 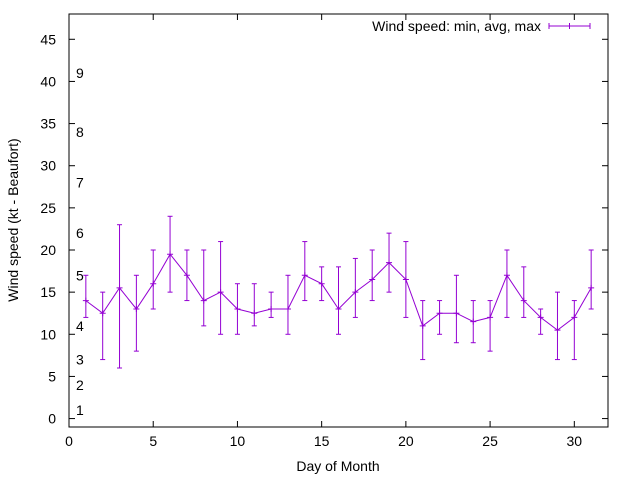 What do you see at coordinates (80, 410) in the screenshot?
I see `beaufort-label: 1` at bounding box center [80, 410].